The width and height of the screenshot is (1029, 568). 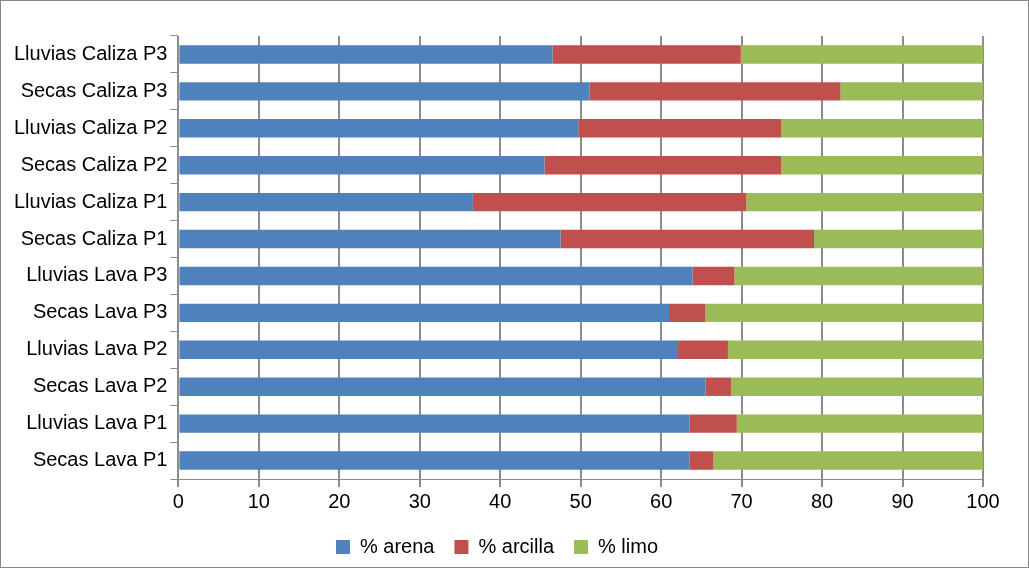 I want to click on legend-label: % limo, so click(x=628, y=545).